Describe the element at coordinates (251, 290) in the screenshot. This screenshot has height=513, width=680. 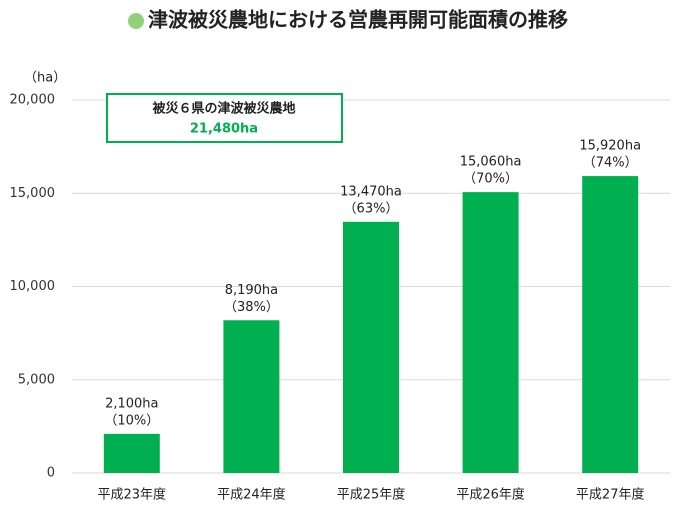
I see `value-label: 8,190ha` at that location.